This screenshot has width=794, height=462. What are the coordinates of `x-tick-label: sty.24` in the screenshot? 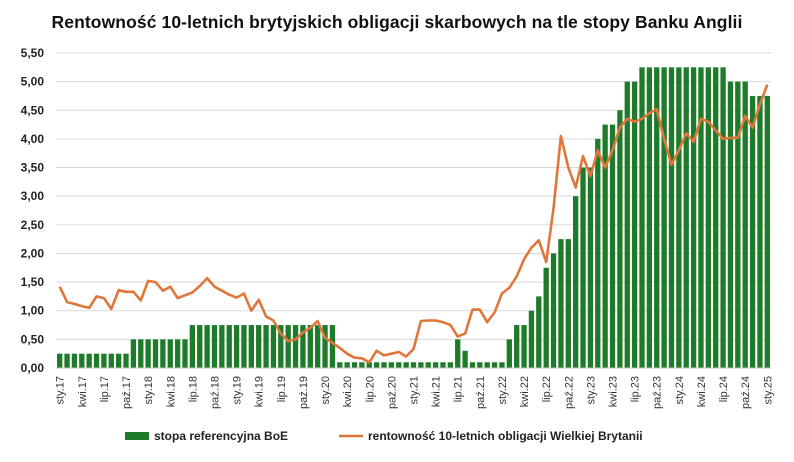 It's located at (680, 390).